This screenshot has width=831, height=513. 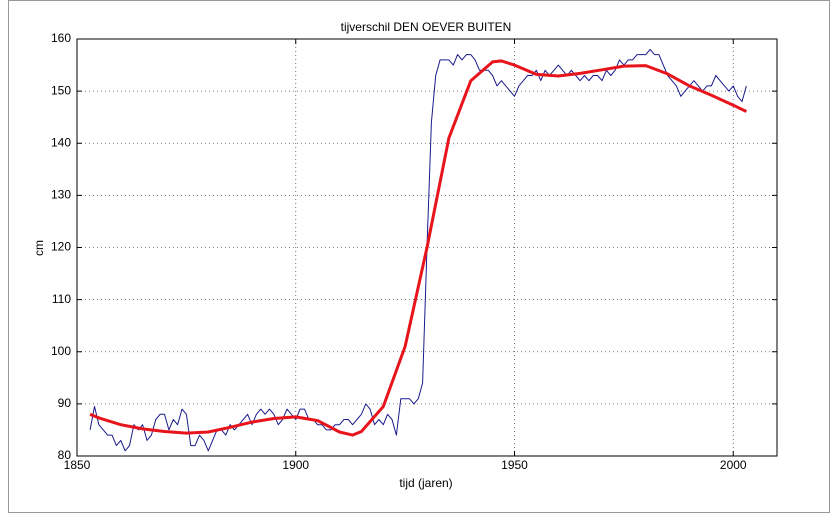 What do you see at coordinates (295, 465) in the screenshot?
I see `x-tick-label: 1900` at bounding box center [295, 465].